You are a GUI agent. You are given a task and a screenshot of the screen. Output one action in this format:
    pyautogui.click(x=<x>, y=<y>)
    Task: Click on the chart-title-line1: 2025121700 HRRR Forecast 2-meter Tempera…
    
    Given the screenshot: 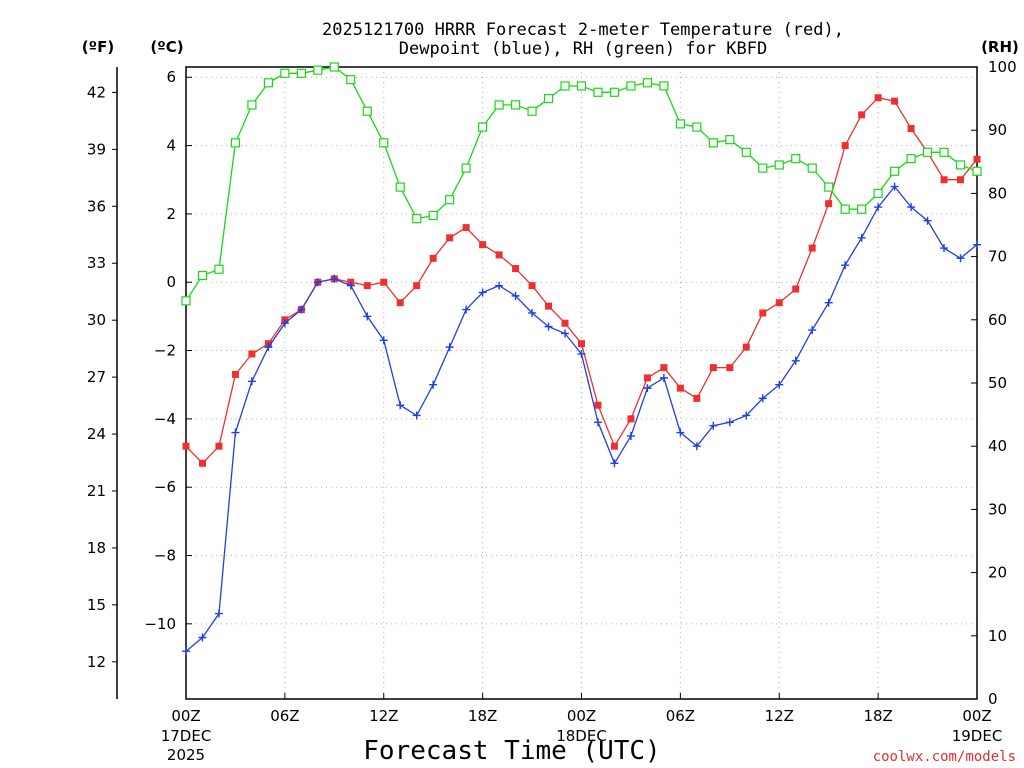 What is the action you would take?
    pyautogui.click(x=583, y=30)
    